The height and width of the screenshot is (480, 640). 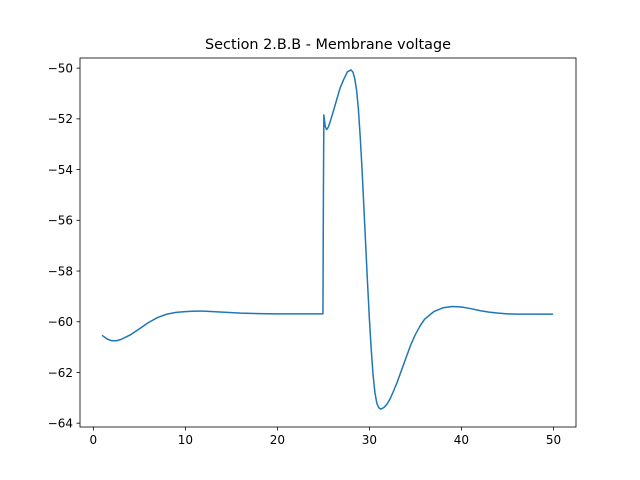 I want to click on x-tick-label: 20, so click(x=277, y=440).